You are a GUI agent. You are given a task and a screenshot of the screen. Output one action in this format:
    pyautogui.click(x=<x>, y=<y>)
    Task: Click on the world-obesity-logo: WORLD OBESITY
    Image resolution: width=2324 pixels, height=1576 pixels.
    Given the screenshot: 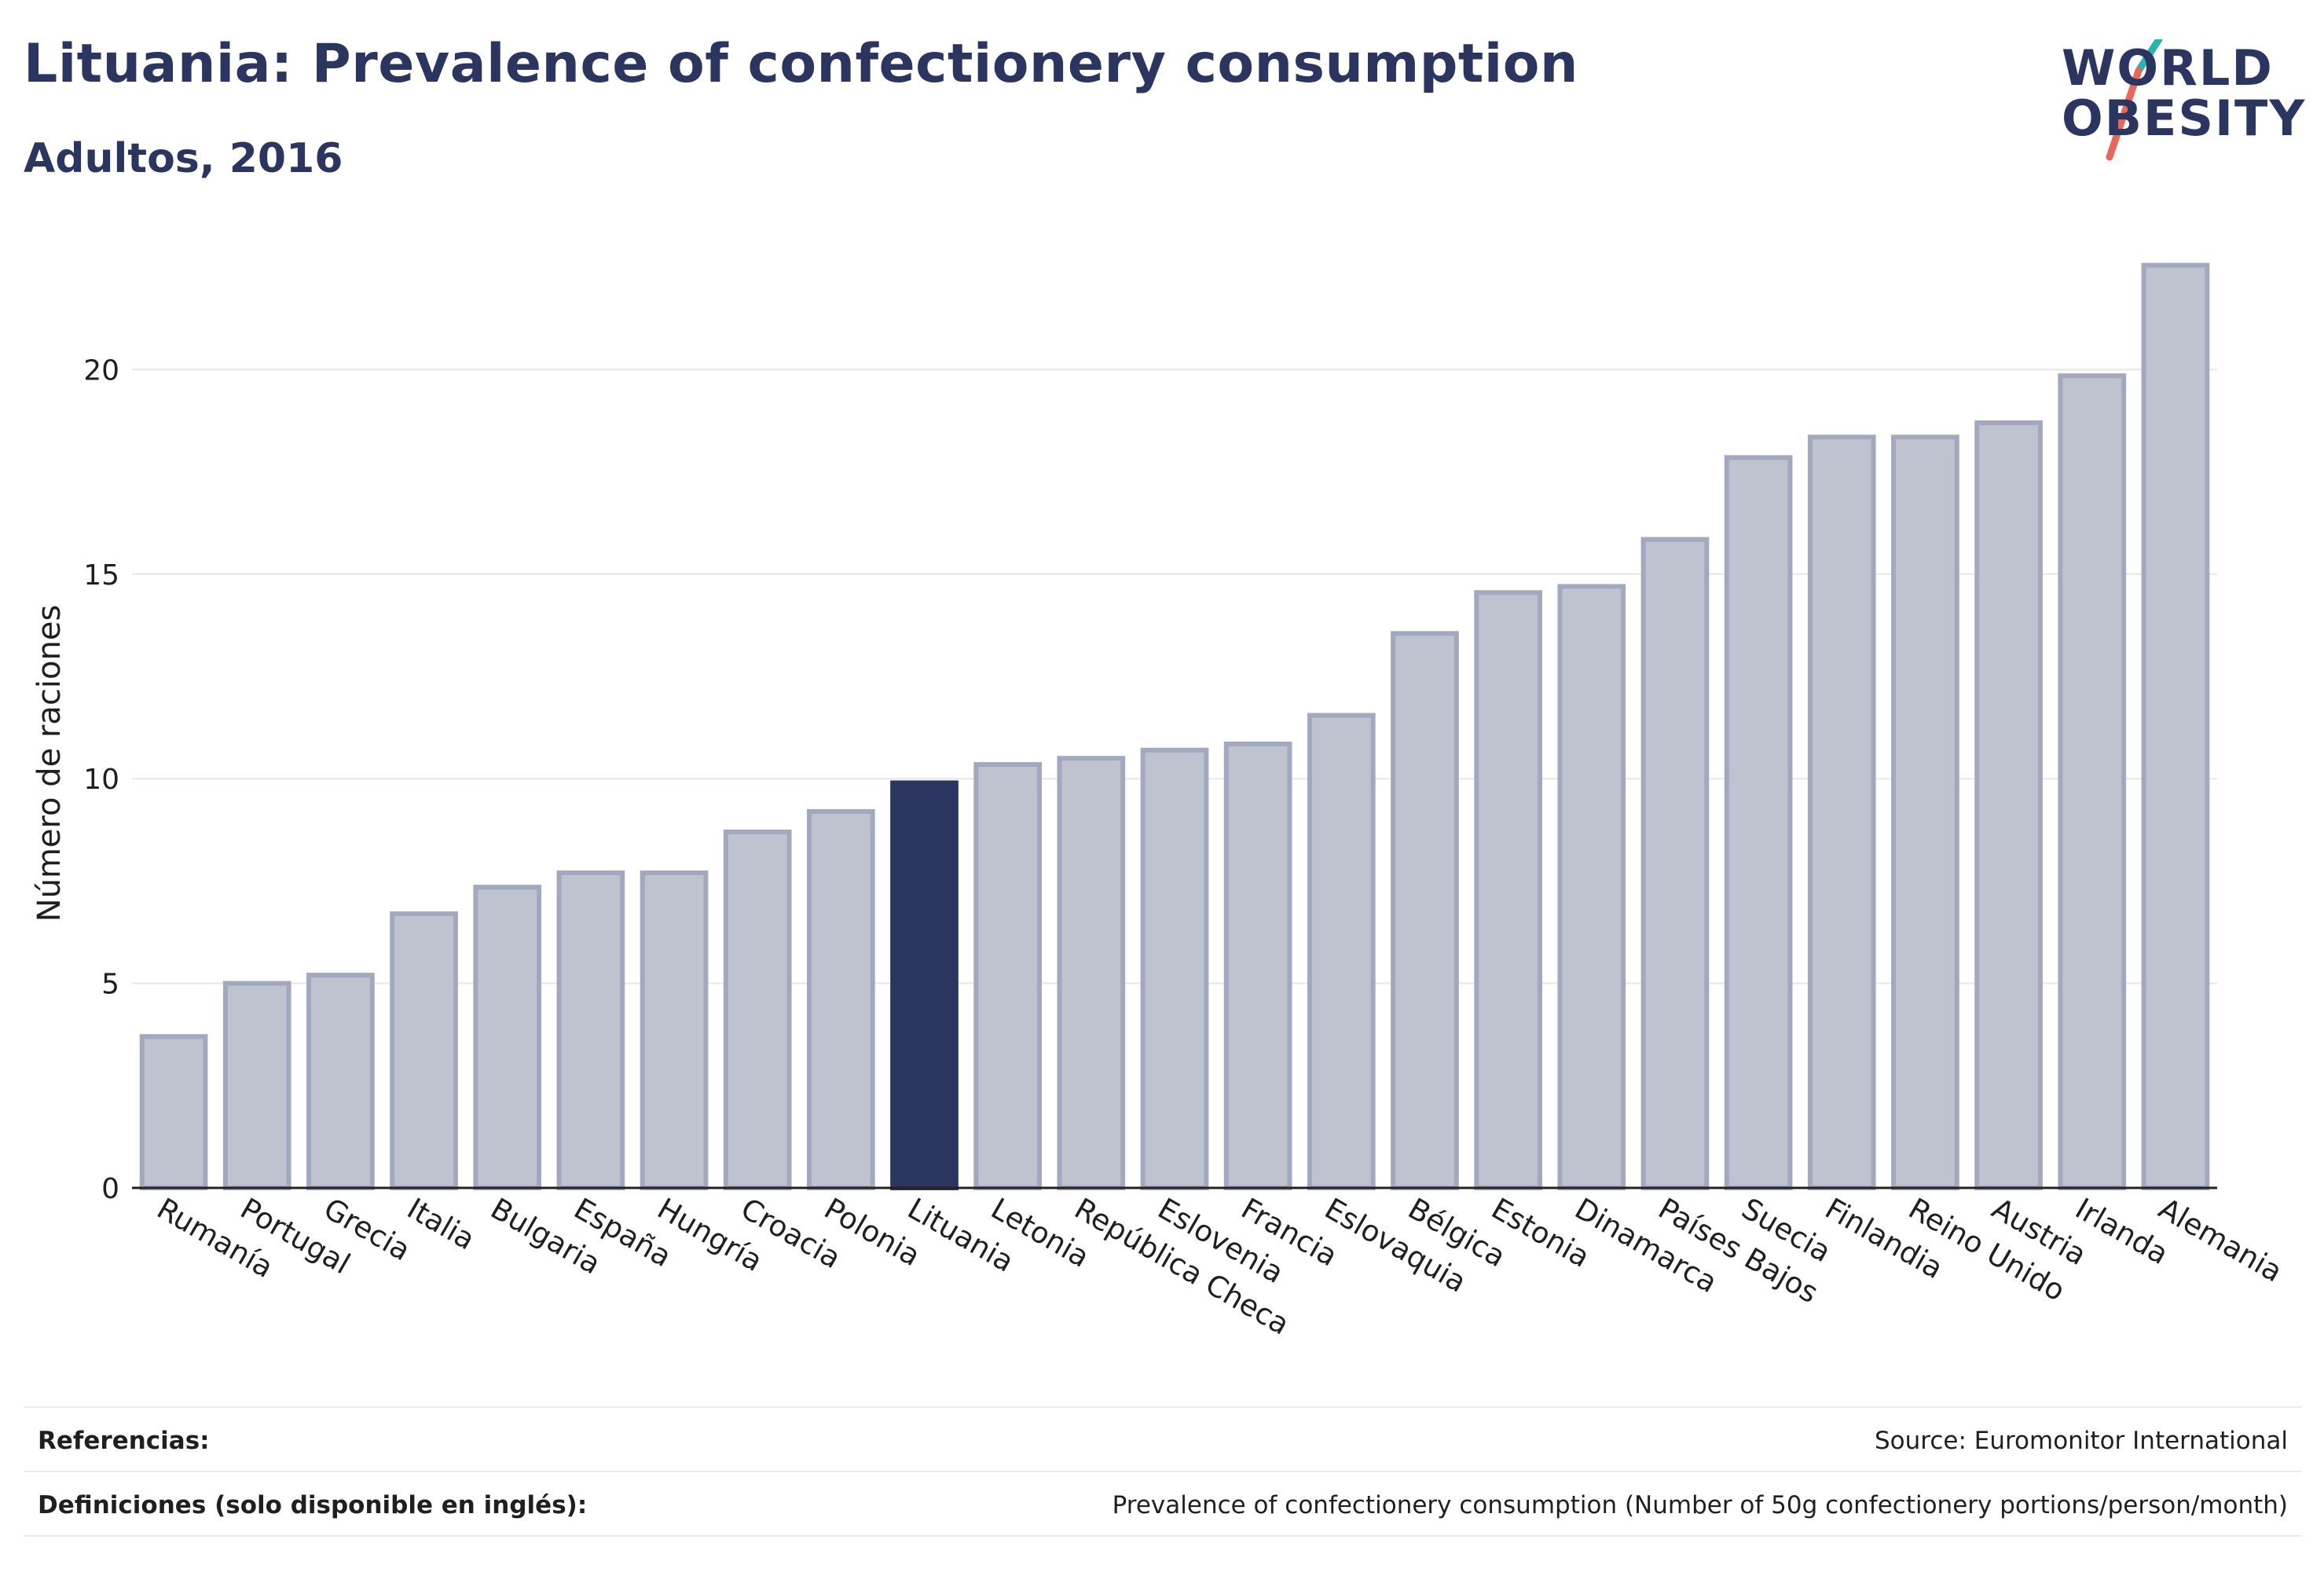 What is the action you would take?
    pyautogui.click(x=2180, y=102)
    